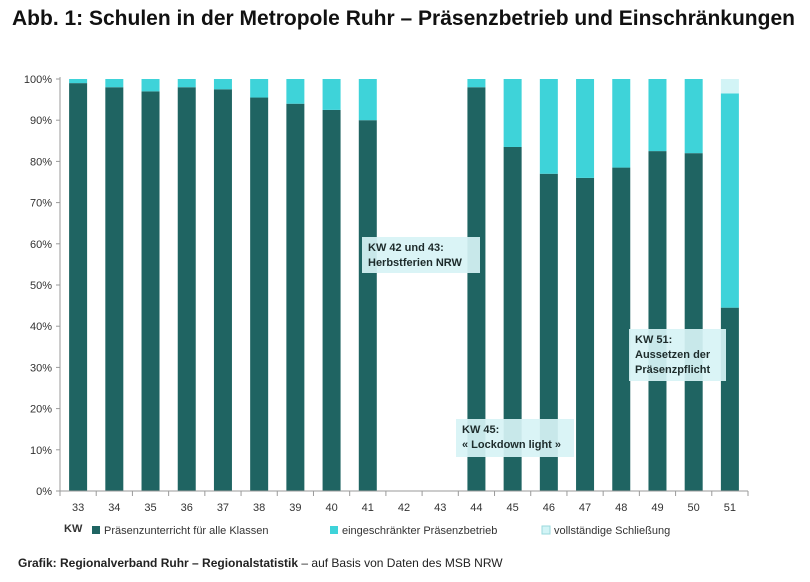 This screenshot has width=810, height=582. Describe the element at coordinates (653, 340) in the screenshot. I see `annotation-line: KW 51:` at that location.